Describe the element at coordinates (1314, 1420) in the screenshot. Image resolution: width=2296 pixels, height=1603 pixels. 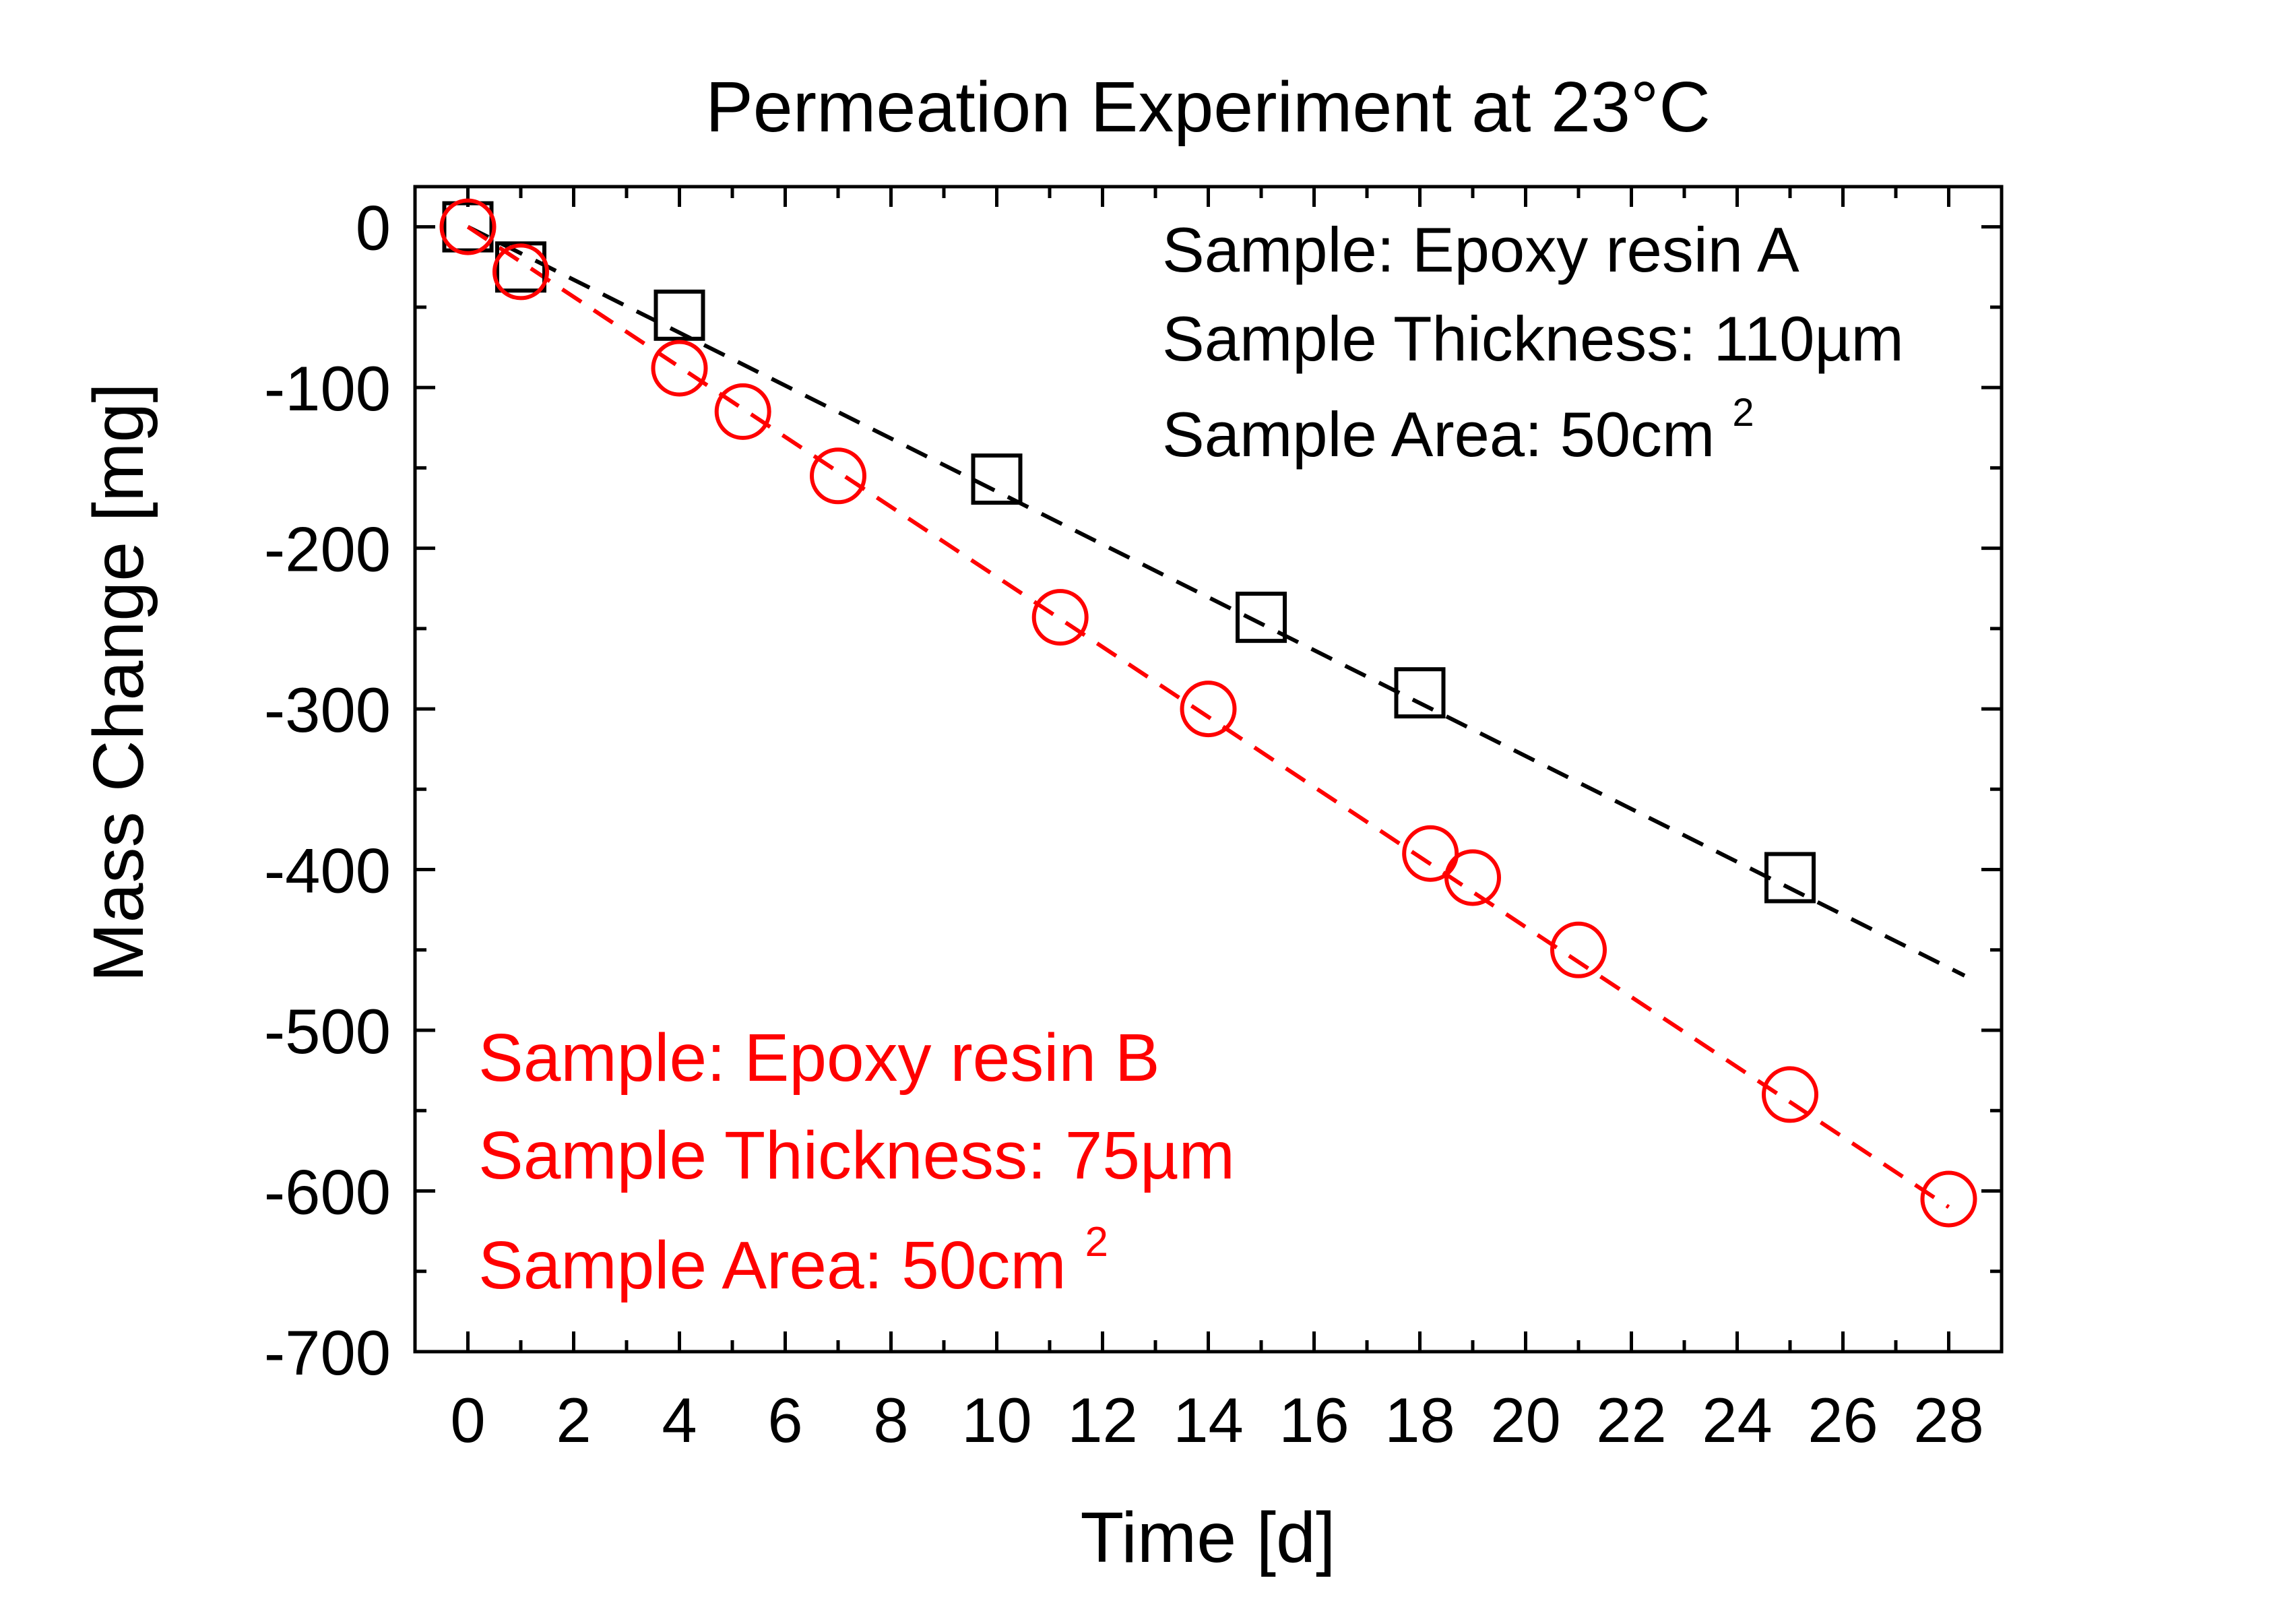
I see `x-tick-label: 16` at that location.